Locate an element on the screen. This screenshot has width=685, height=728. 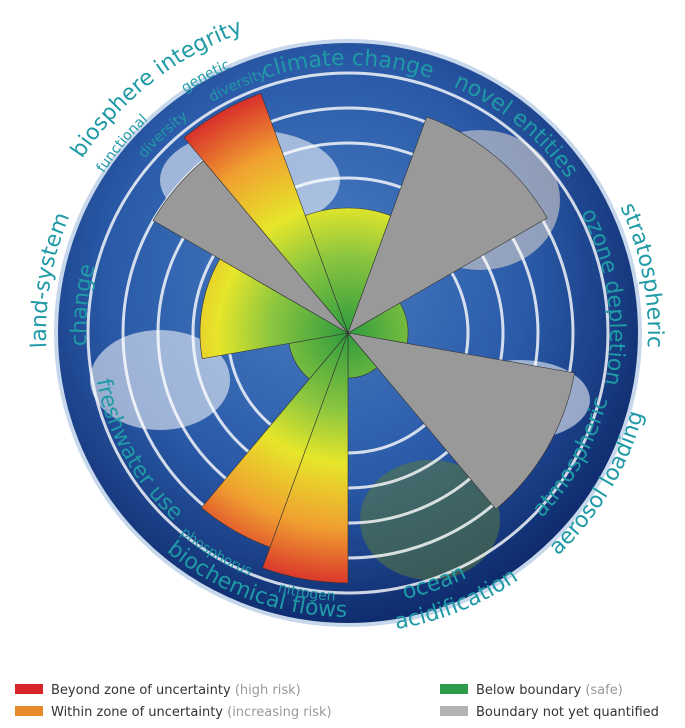
legend-entry: Beyond zone of uncertainty (high risk) is located at coordinates (176, 690).